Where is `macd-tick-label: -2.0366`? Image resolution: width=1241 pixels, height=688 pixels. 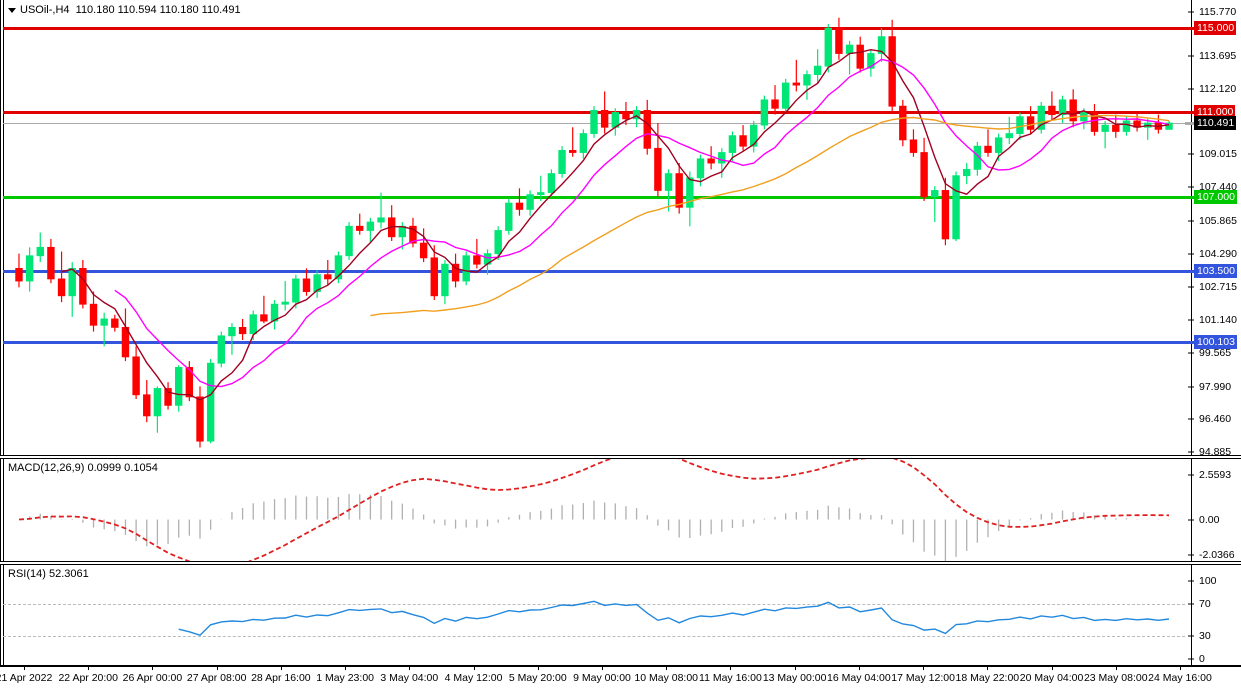
macd-tick-label: -2.0366 is located at coordinates (1217, 555).